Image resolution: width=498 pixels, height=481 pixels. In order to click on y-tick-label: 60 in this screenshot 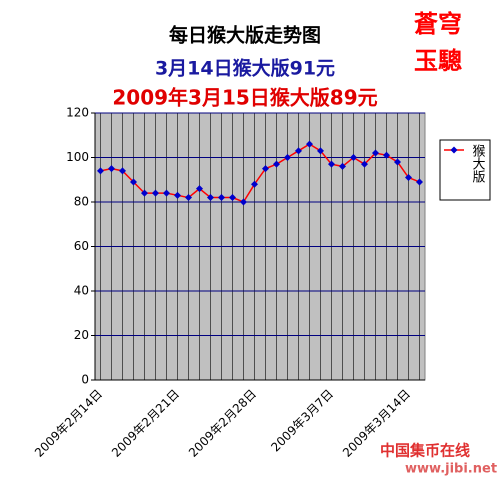, I will do `click(81, 246)`.